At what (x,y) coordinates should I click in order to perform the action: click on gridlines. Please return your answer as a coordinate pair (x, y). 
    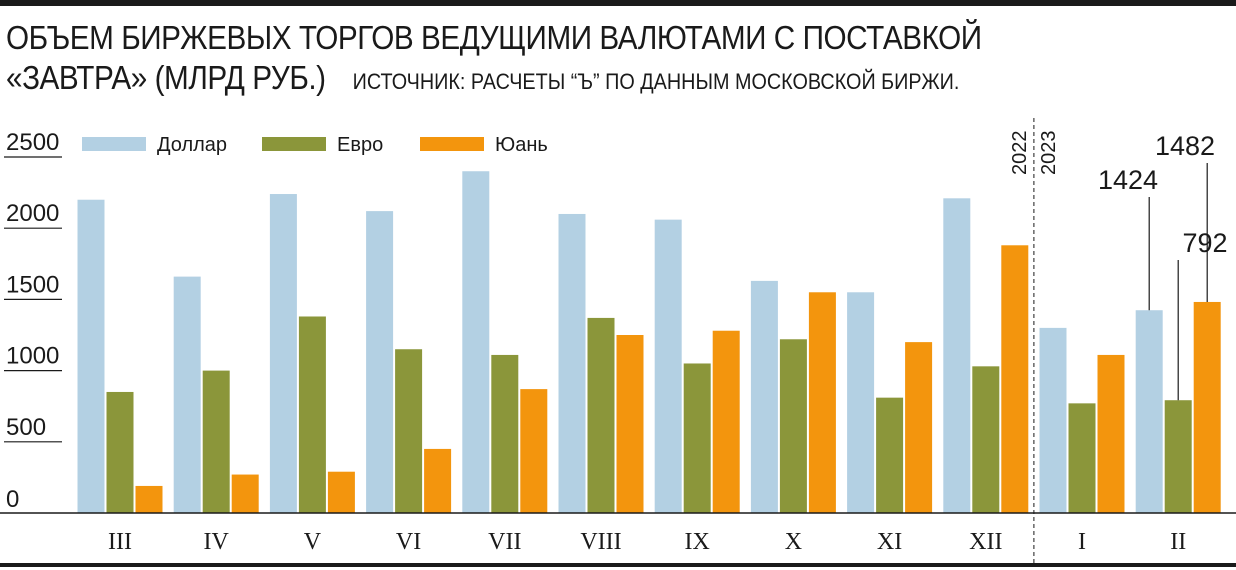
    Looking at the image, I should click on (33, 299).